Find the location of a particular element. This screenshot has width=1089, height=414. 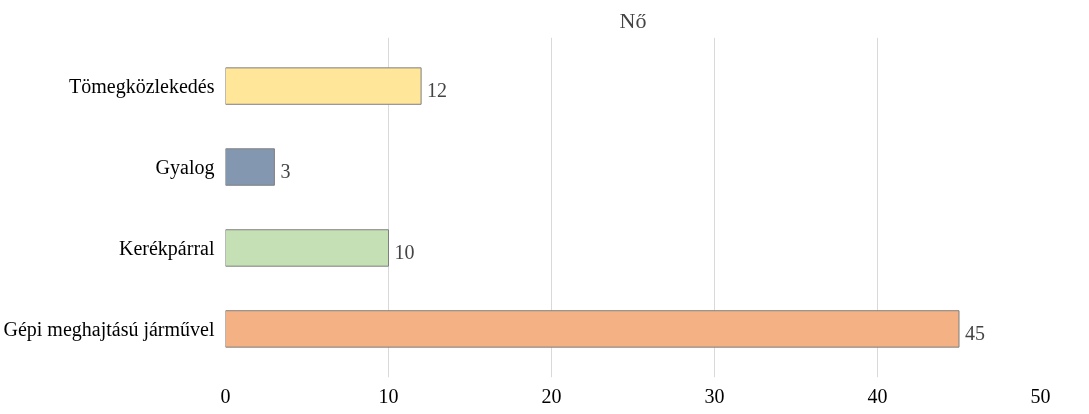

x-tick-label: 10 is located at coordinates (388, 395).